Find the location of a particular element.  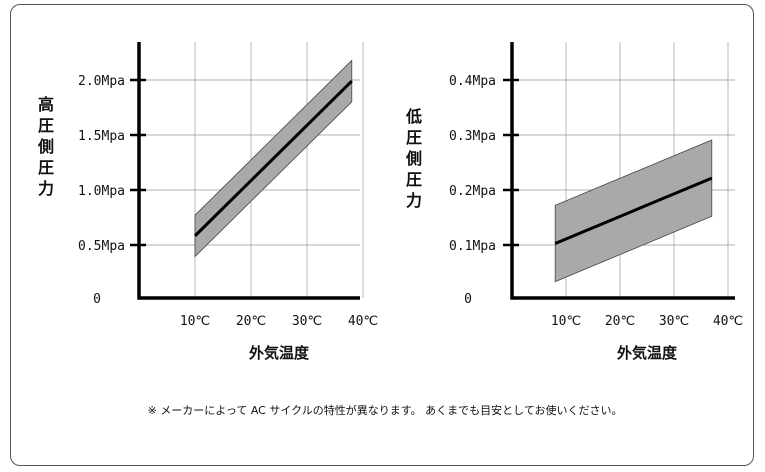

y-axis-label-char: 高 is located at coordinates (46, 104).